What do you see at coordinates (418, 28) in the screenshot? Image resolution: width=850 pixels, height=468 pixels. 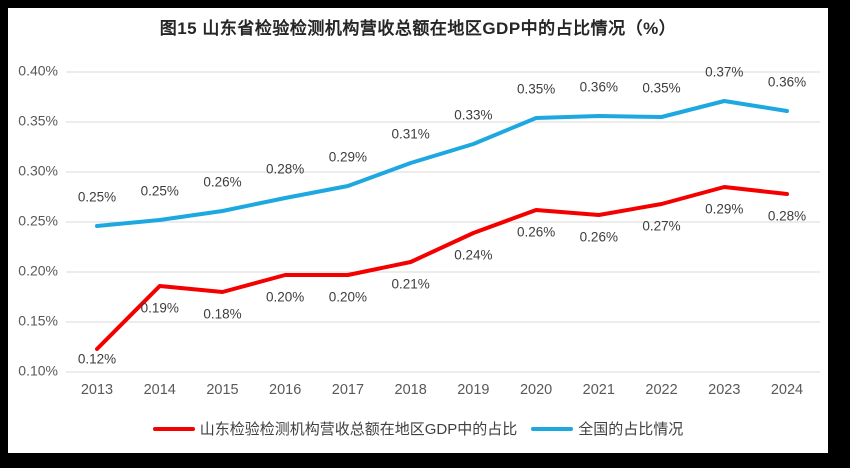 I see `chart-title: 图15 山东省检验检测机构营收总额在地区GDP中的占比情况（%）` at bounding box center [418, 28].